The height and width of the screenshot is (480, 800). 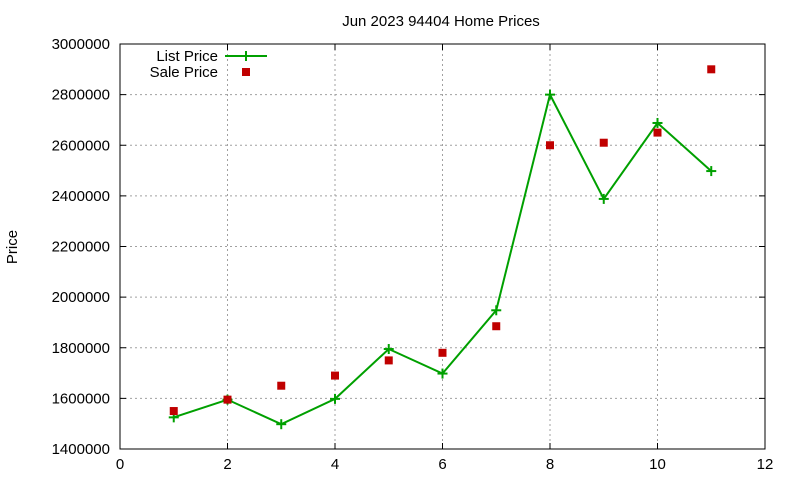 What do you see at coordinates (81, 145) in the screenshot?
I see `y-tick-label: 2600000` at bounding box center [81, 145].